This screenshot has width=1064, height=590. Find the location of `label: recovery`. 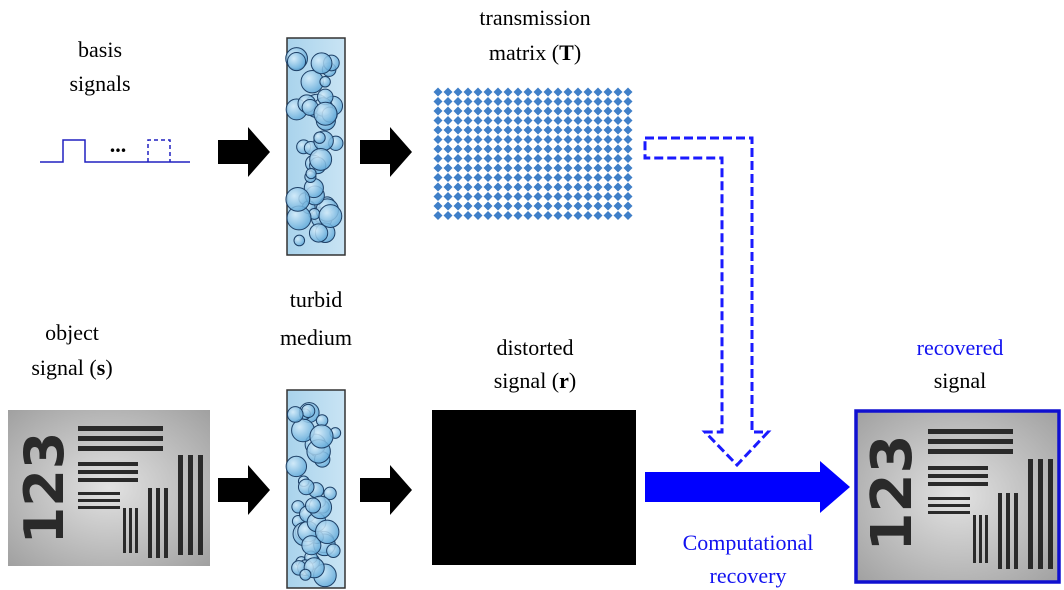

label: recovery is located at coordinates (748, 575).